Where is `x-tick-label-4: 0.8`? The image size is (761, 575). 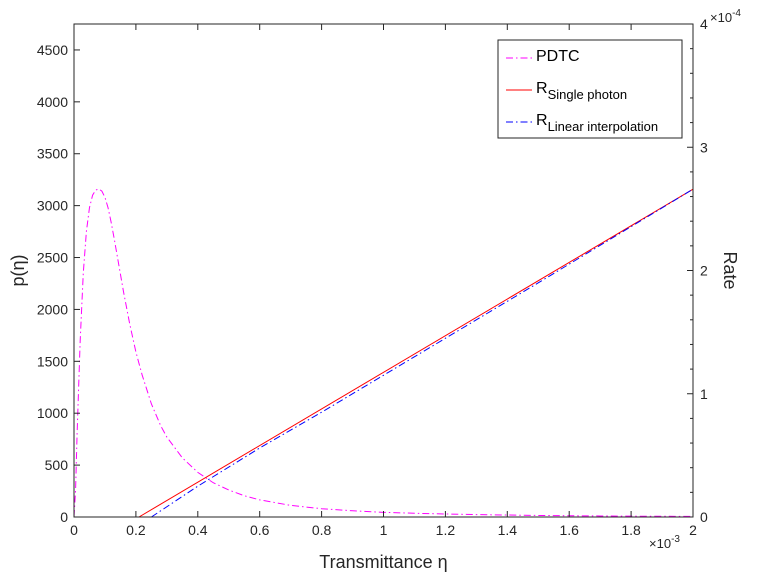
x-tick-label-4: 0.8 is located at coordinates (322, 530).